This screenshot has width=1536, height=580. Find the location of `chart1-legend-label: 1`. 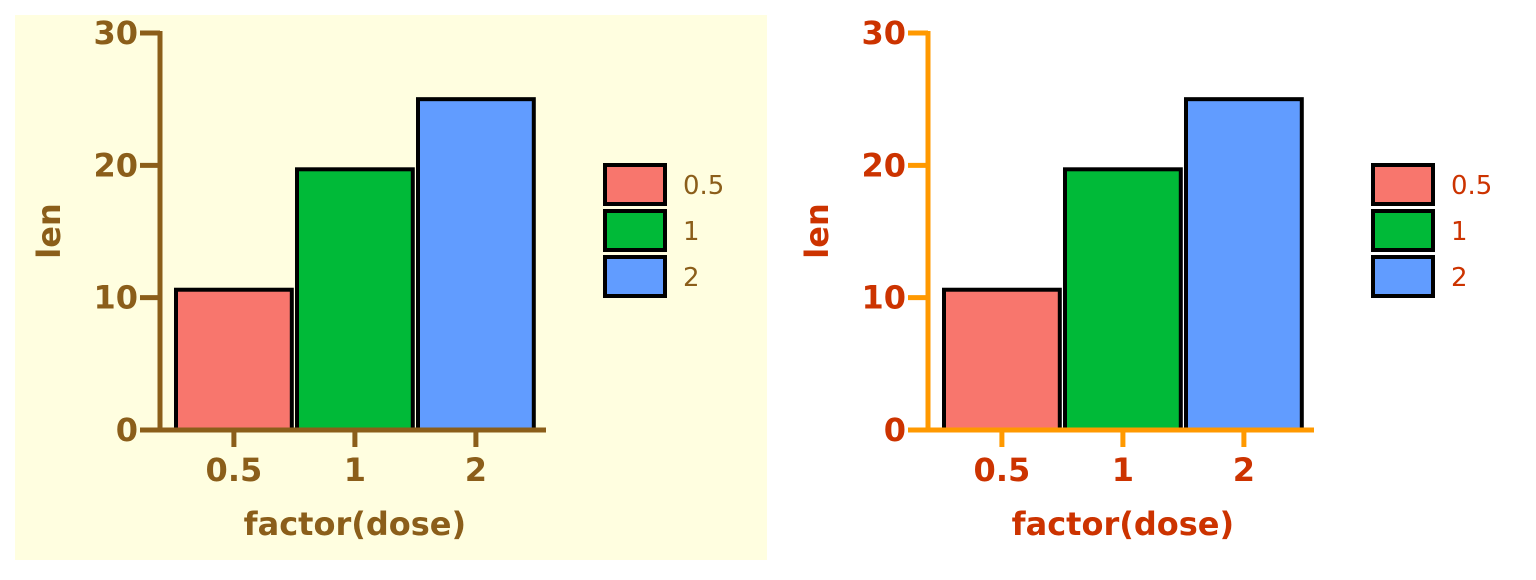

chart1-legend-label: 1 is located at coordinates (691, 232).